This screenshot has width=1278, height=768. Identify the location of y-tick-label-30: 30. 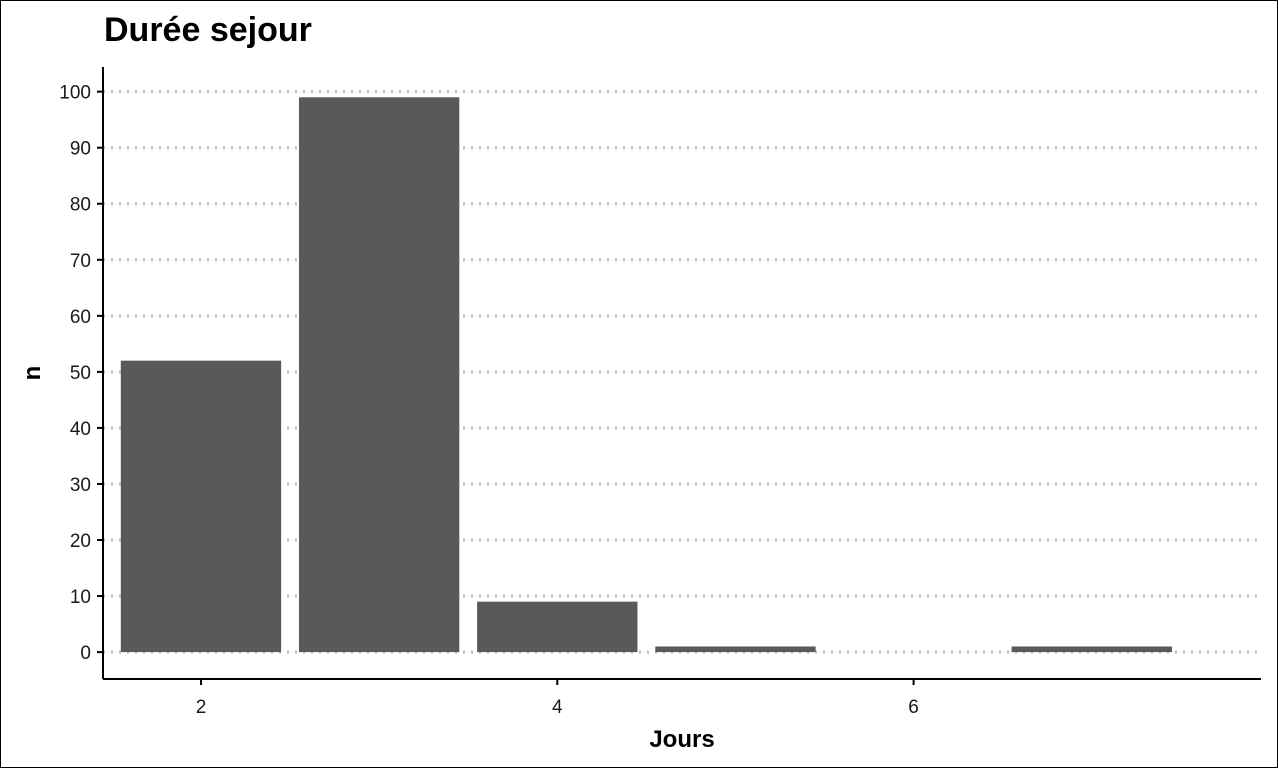
(80, 485).